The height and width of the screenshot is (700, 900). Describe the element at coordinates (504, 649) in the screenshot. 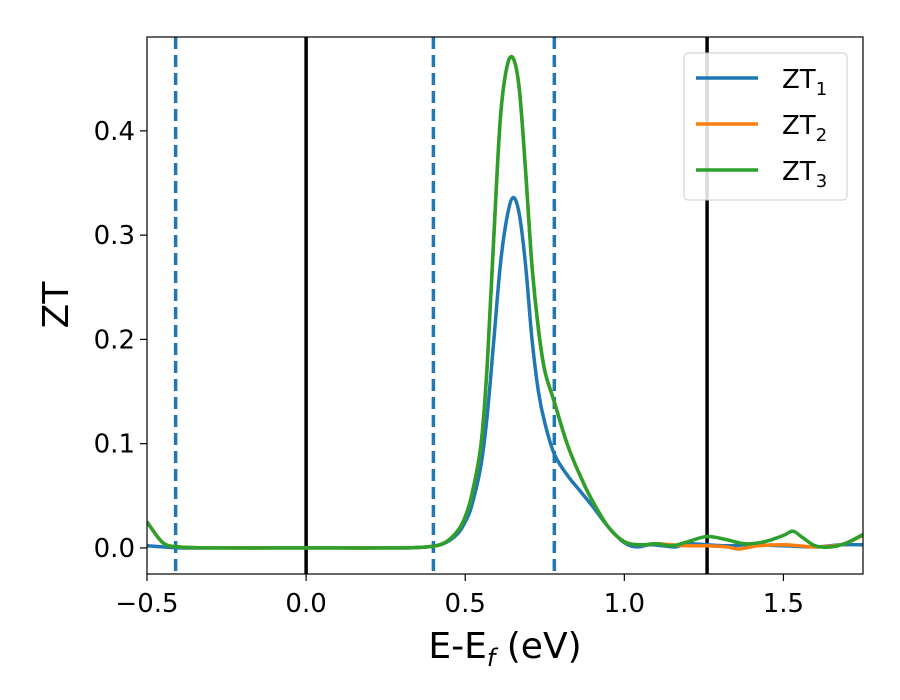

I see `x-axis-title: E-Ef (eV)` at that location.